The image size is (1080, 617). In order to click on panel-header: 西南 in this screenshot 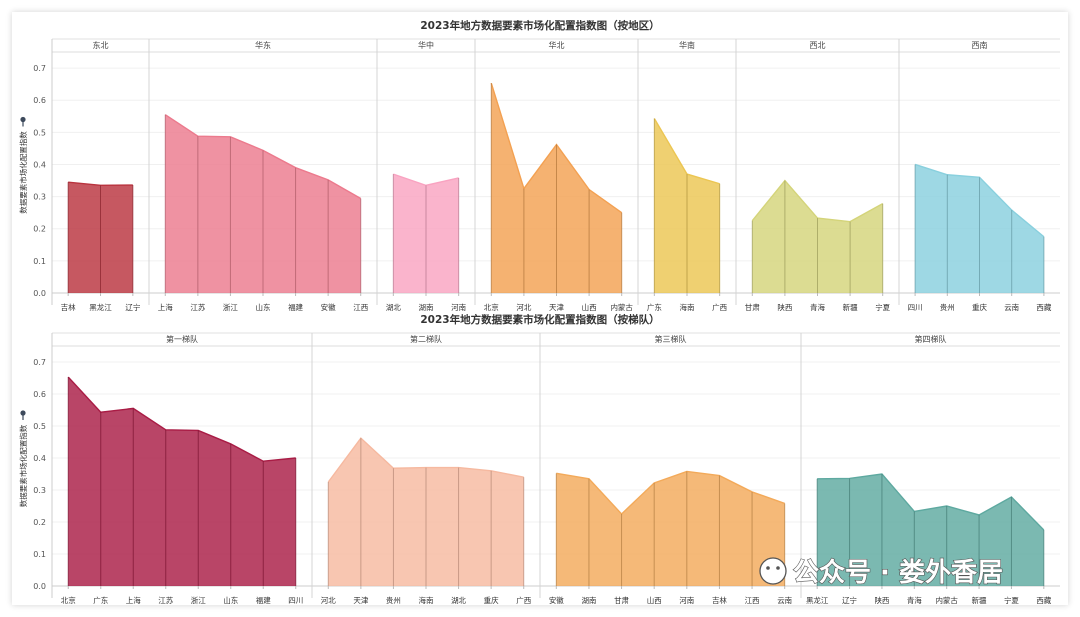, I will do `click(980, 45)`.